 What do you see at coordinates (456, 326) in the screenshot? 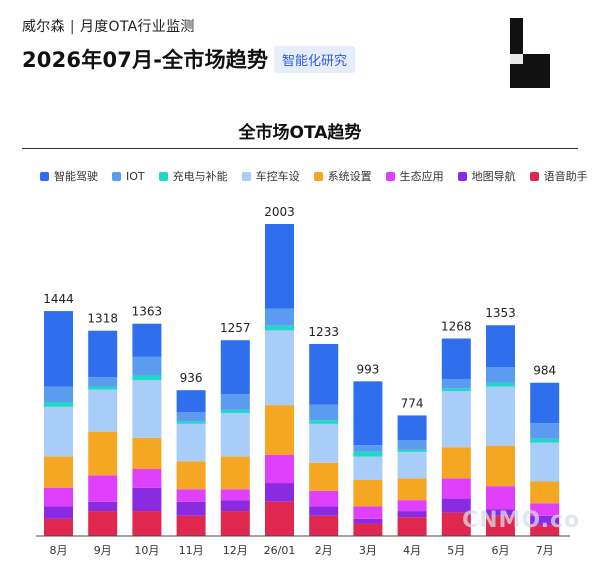
I see `bar-total-label: 1268` at bounding box center [456, 326].